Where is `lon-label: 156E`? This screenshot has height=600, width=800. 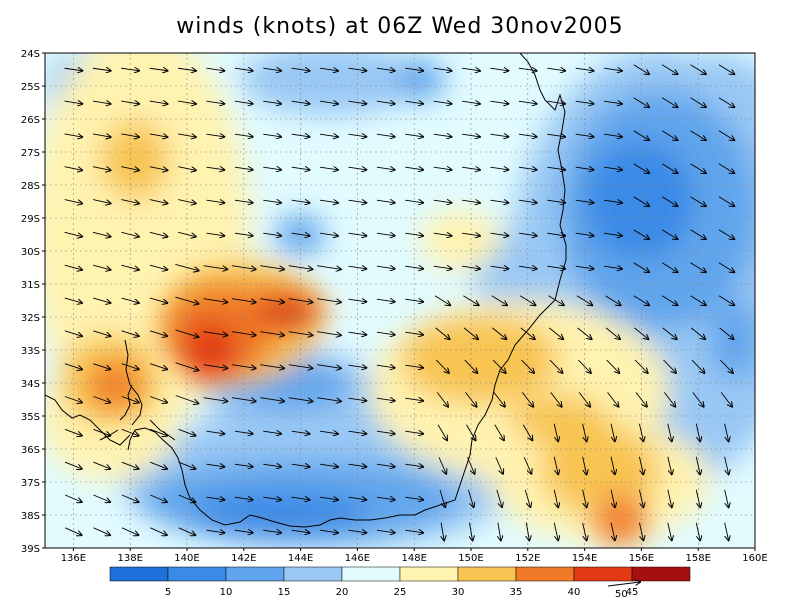
lon-label: 156E is located at coordinates (641, 558).